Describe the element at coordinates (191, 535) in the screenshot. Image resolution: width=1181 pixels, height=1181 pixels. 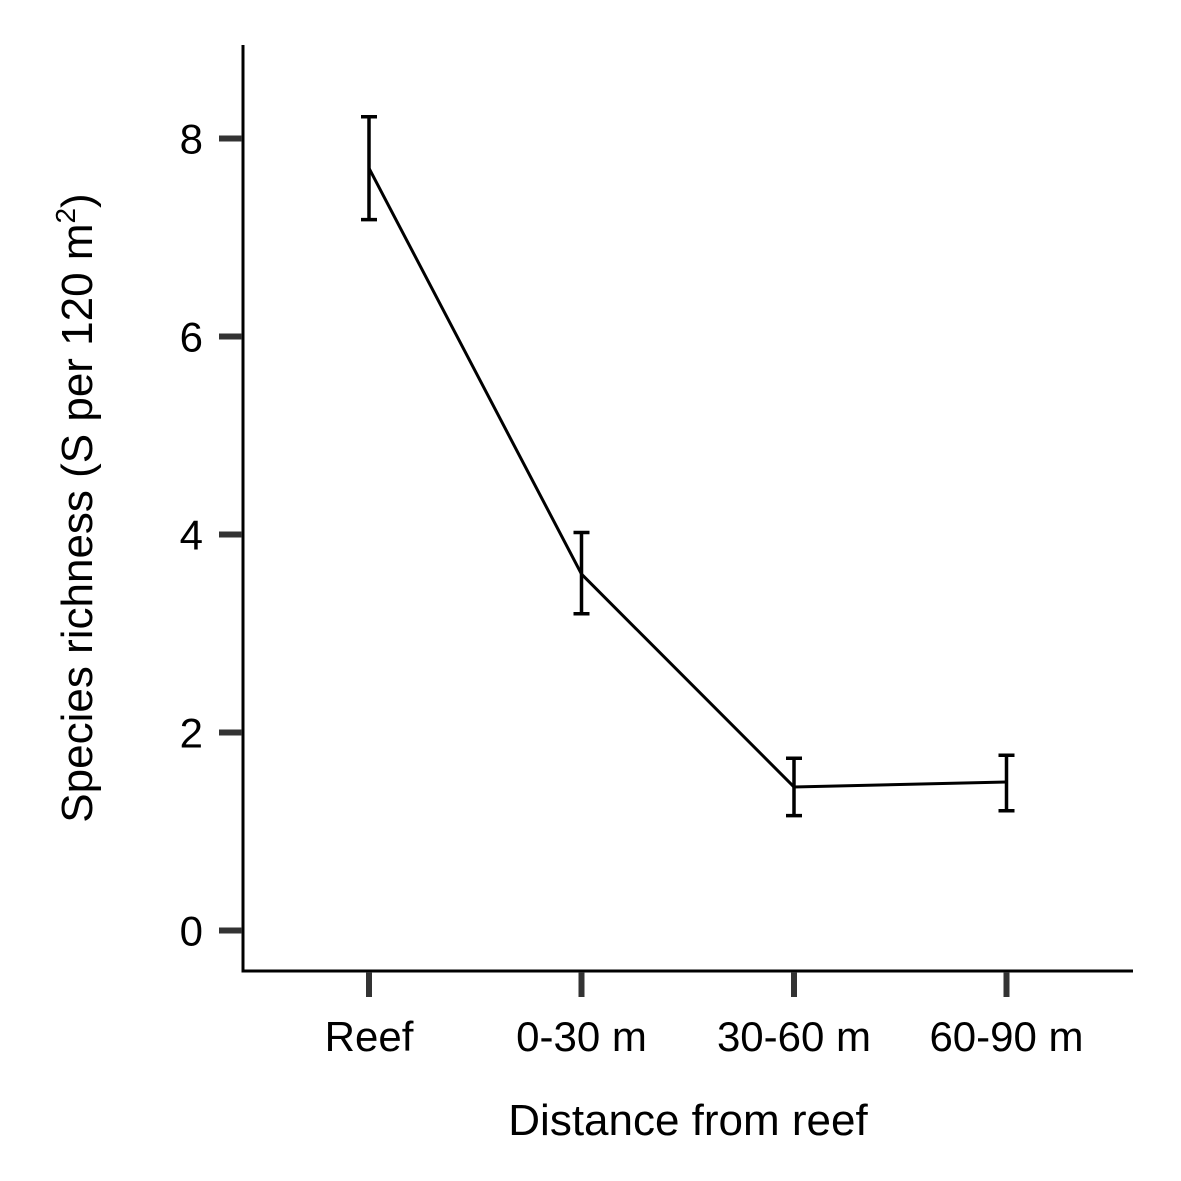
I see `y-tick-label: 4` at that location.